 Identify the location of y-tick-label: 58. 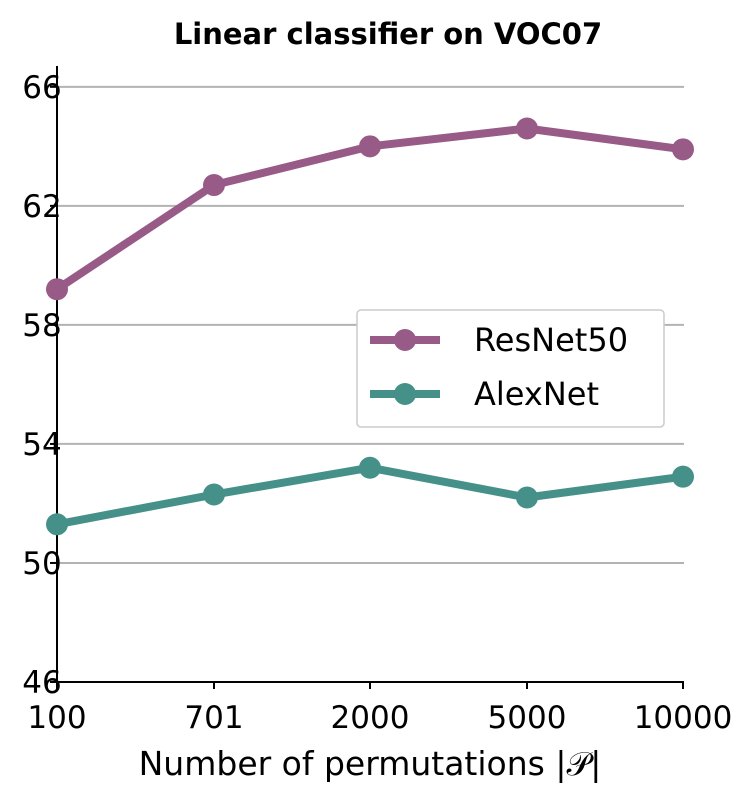
(41, 326).